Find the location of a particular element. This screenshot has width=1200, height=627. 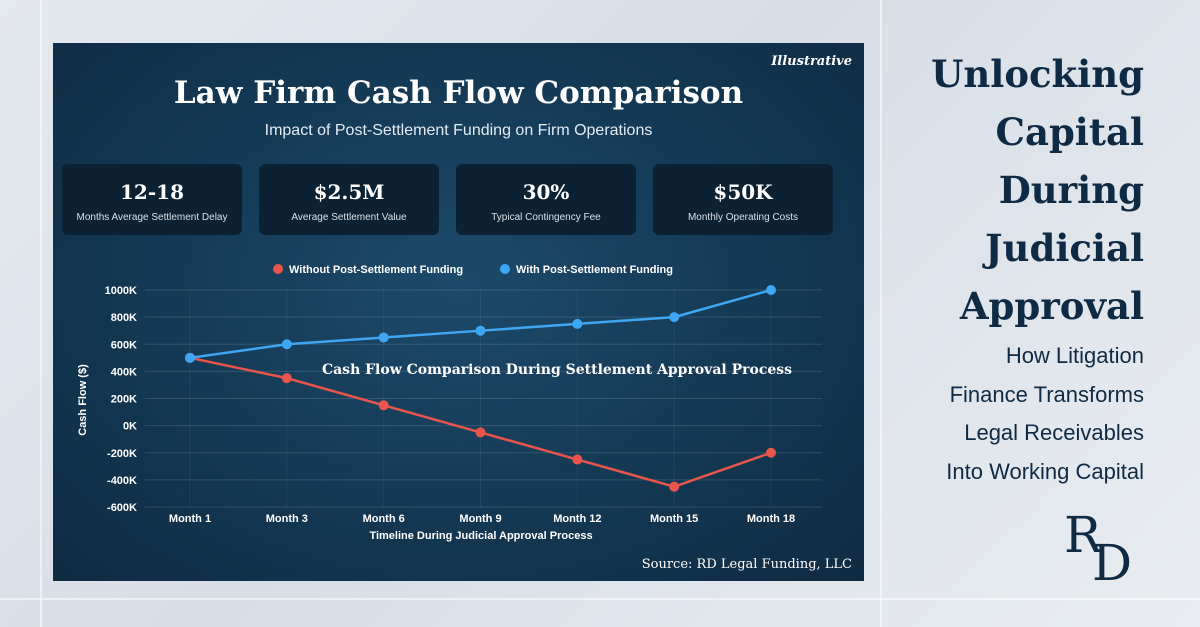

x-tick-label: Month 12 is located at coordinates (577, 519).